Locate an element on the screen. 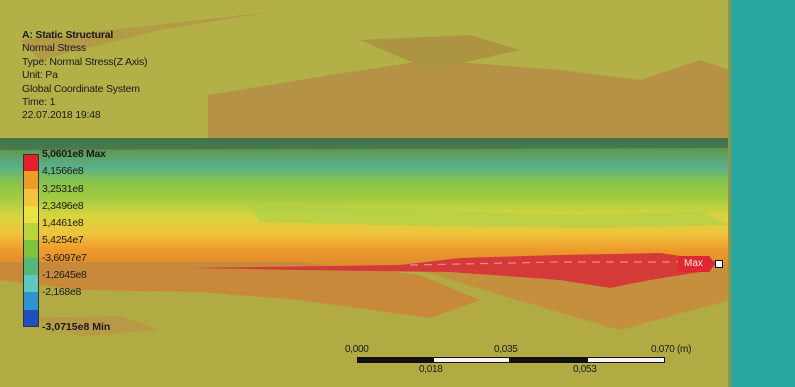 The height and width of the screenshot is (387, 795). legend-value: 3,2531e8 is located at coordinates (63, 188).